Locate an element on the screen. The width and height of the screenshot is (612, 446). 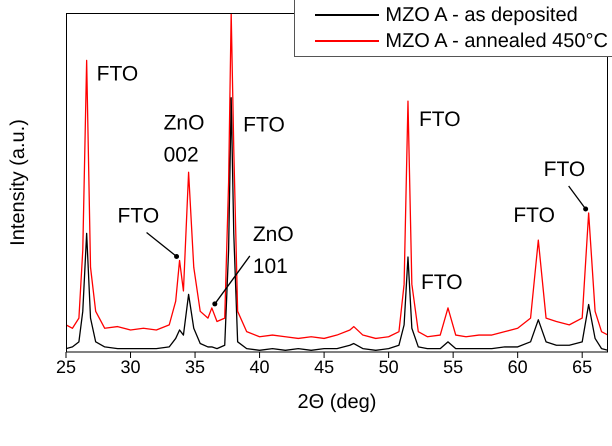
x-tick-label: 65 is located at coordinates (582, 366).